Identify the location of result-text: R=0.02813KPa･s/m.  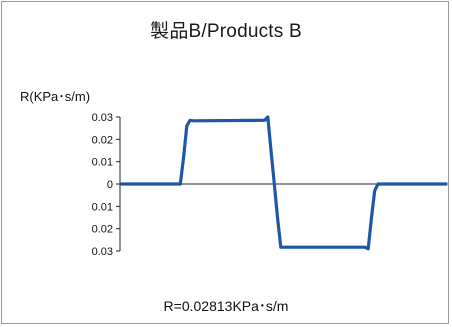
(226, 306).